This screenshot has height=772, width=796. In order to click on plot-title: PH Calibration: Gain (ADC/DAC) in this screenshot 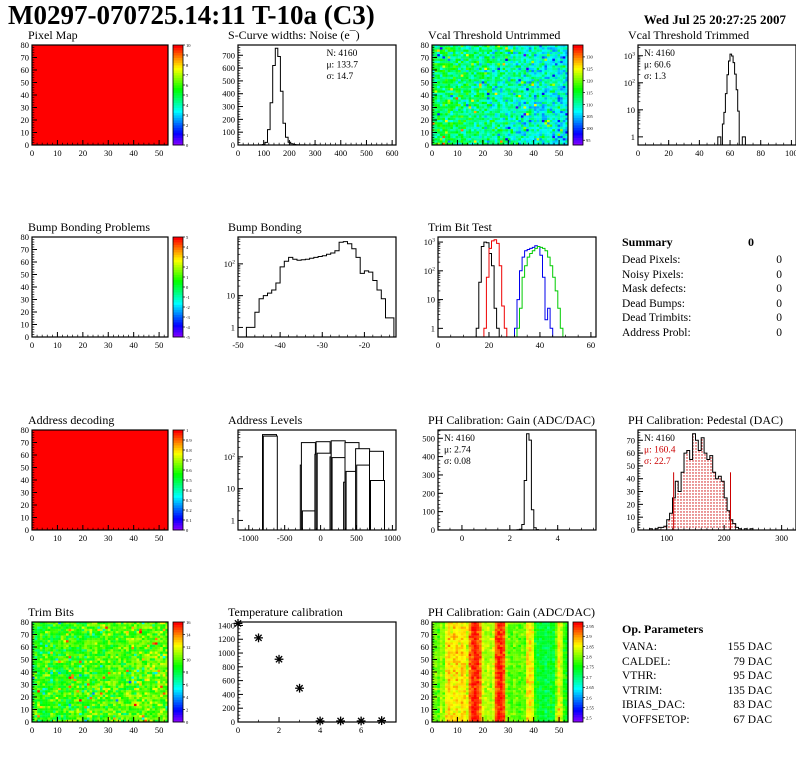, I will do `click(511, 420)`.